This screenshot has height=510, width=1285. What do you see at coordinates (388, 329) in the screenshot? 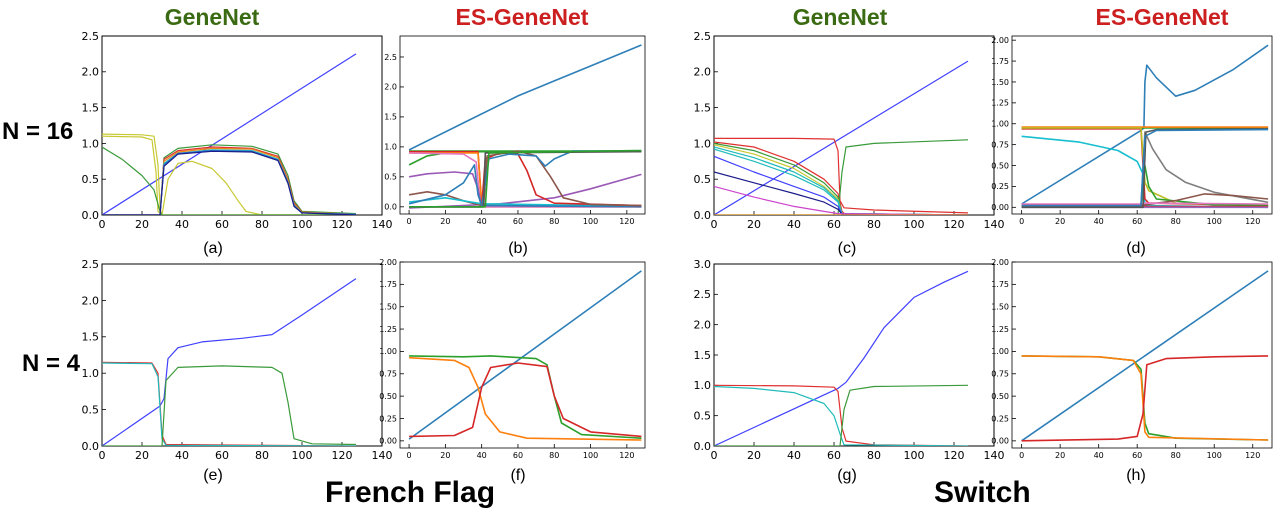
I see `y-tick-label: 1.25` at bounding box center [388, 329].